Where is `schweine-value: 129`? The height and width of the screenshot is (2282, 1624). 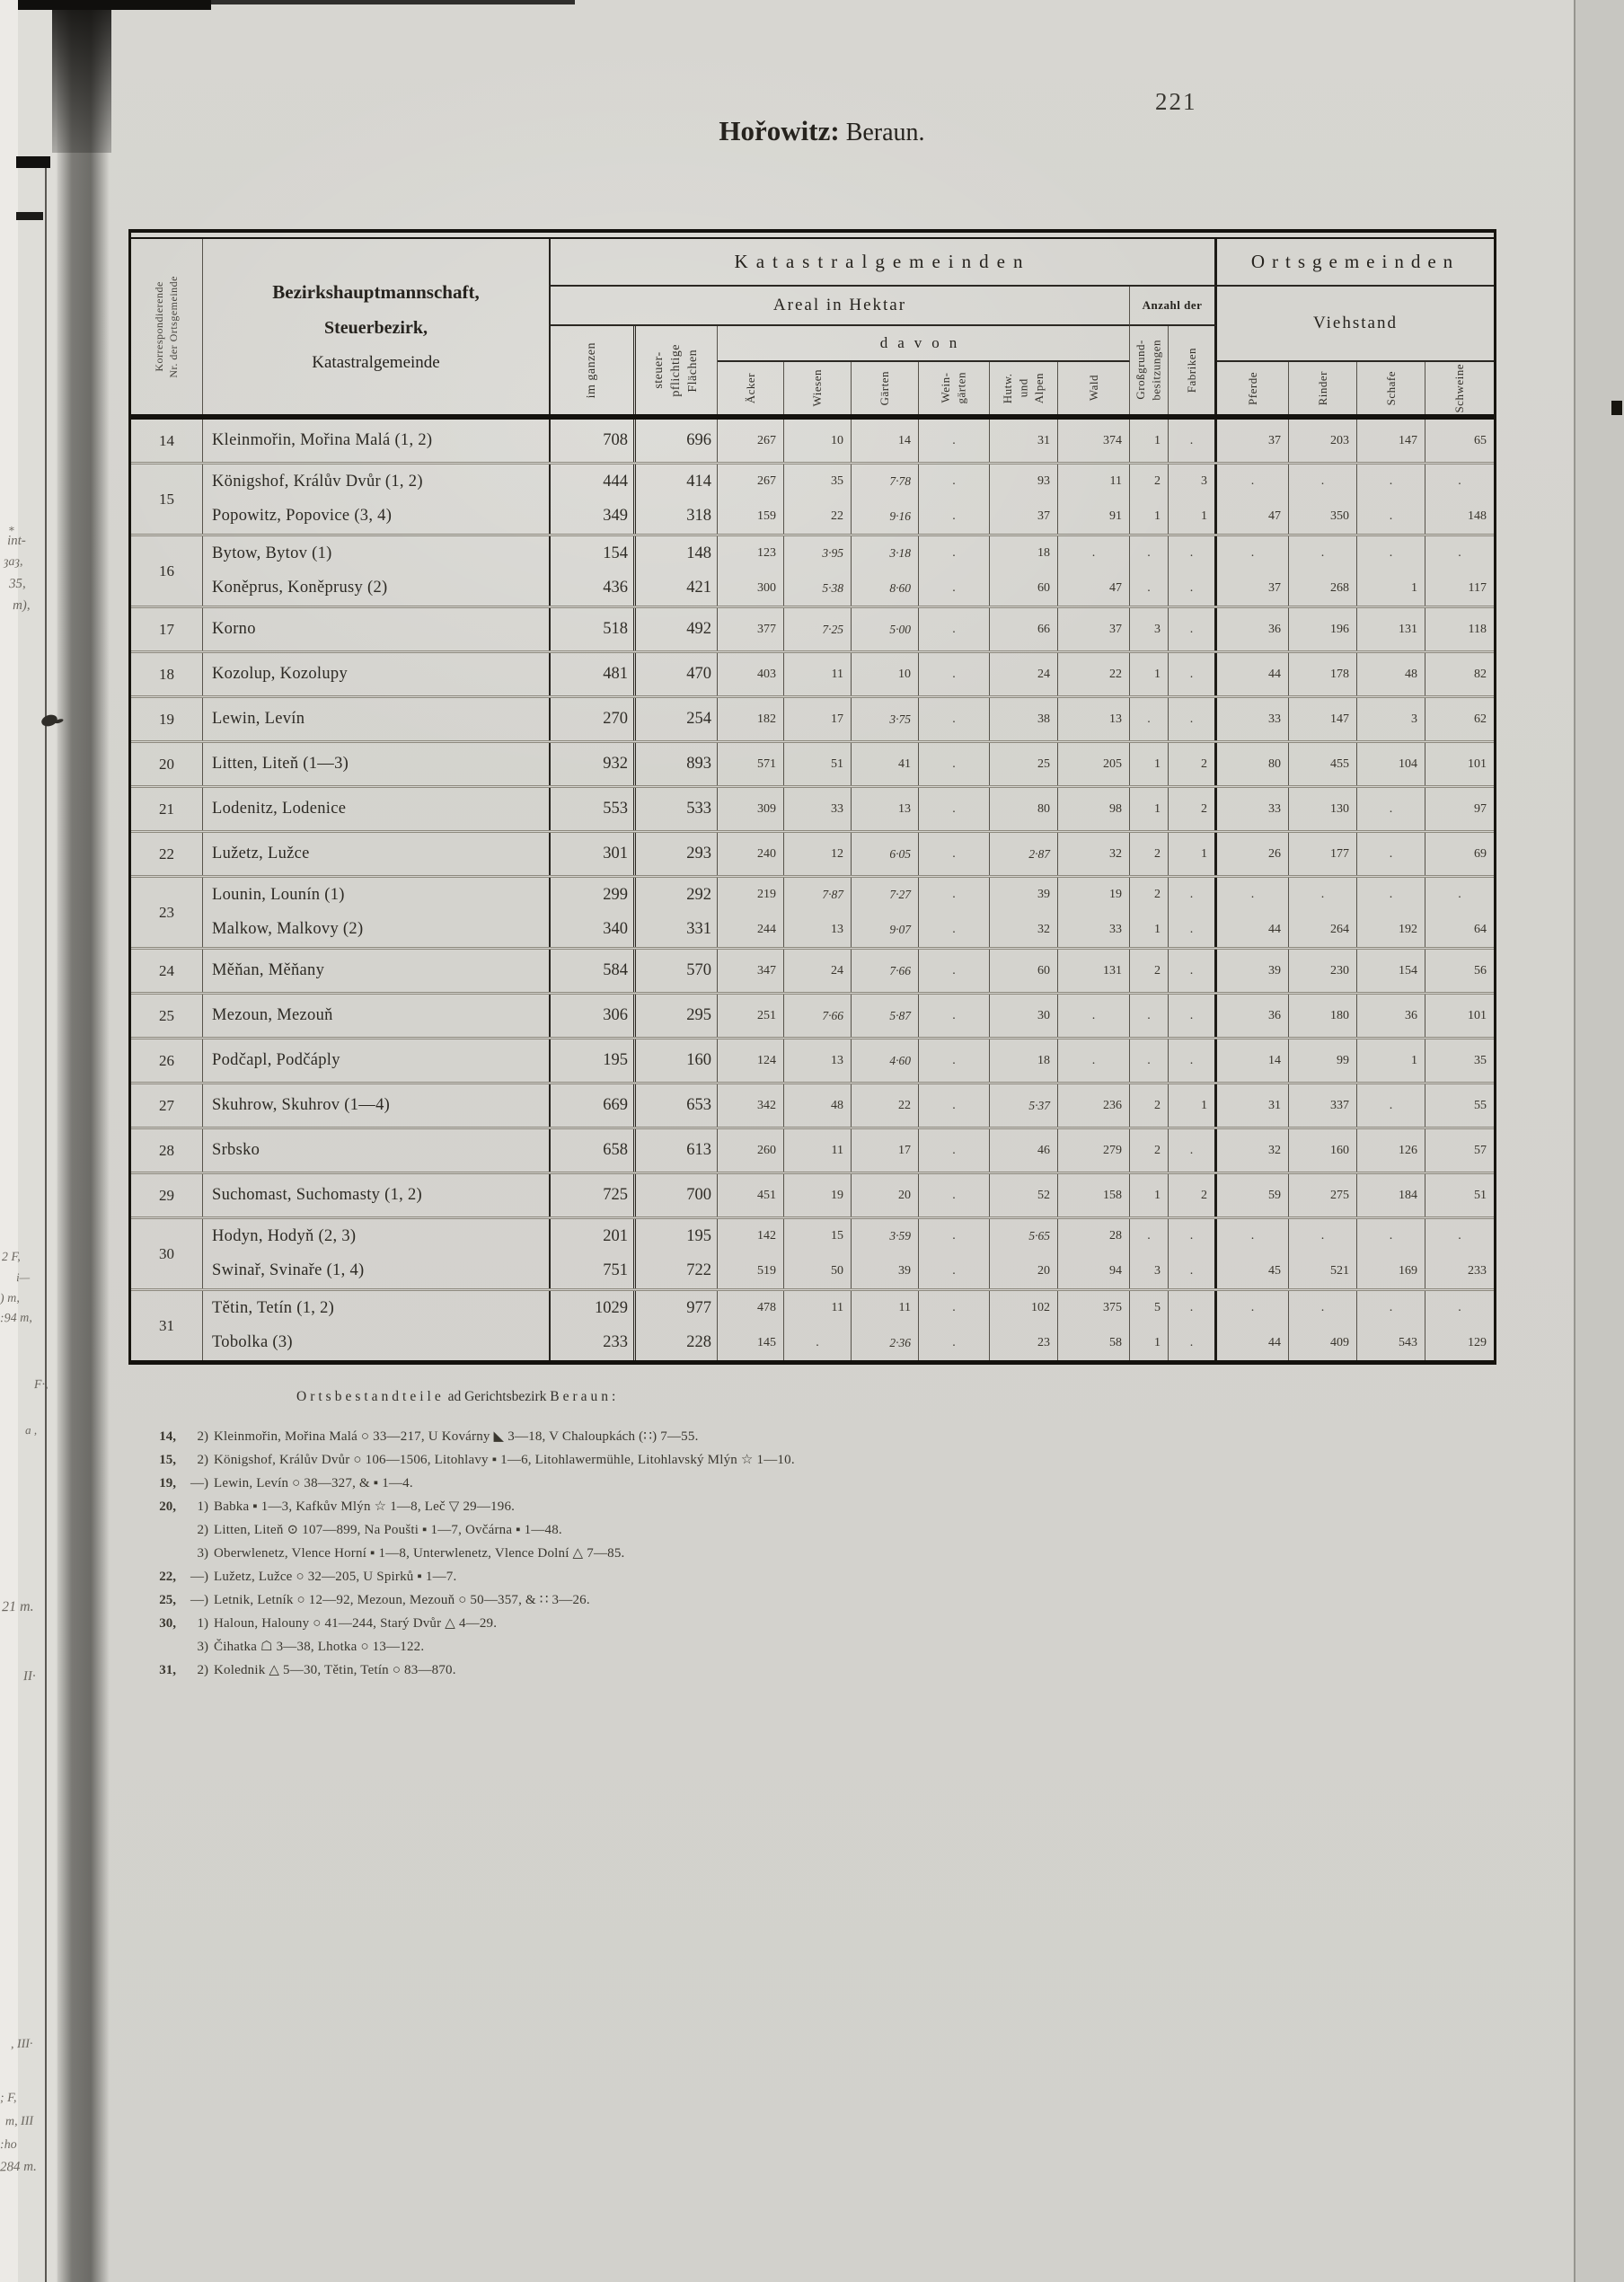 schweine-value: 129 is located at coordinates (1477, 1342).